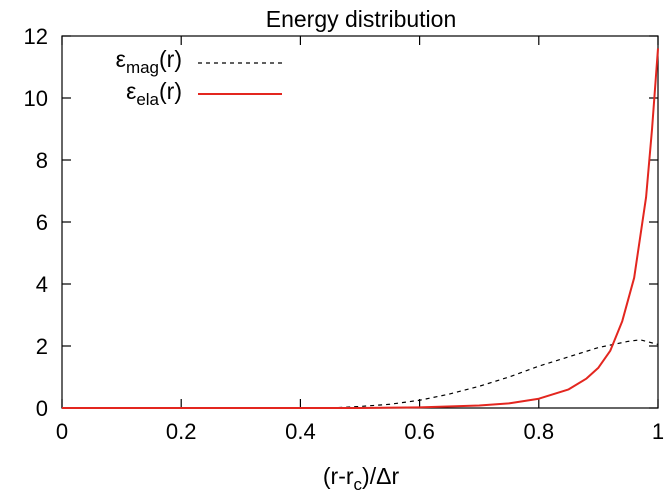 This screenshot has height=496, width=665. What do you see at coordinates (338, 476) in the screenshot?
I see `x-axis-label-prefix: (r-r` at bounding box center [338, 476].